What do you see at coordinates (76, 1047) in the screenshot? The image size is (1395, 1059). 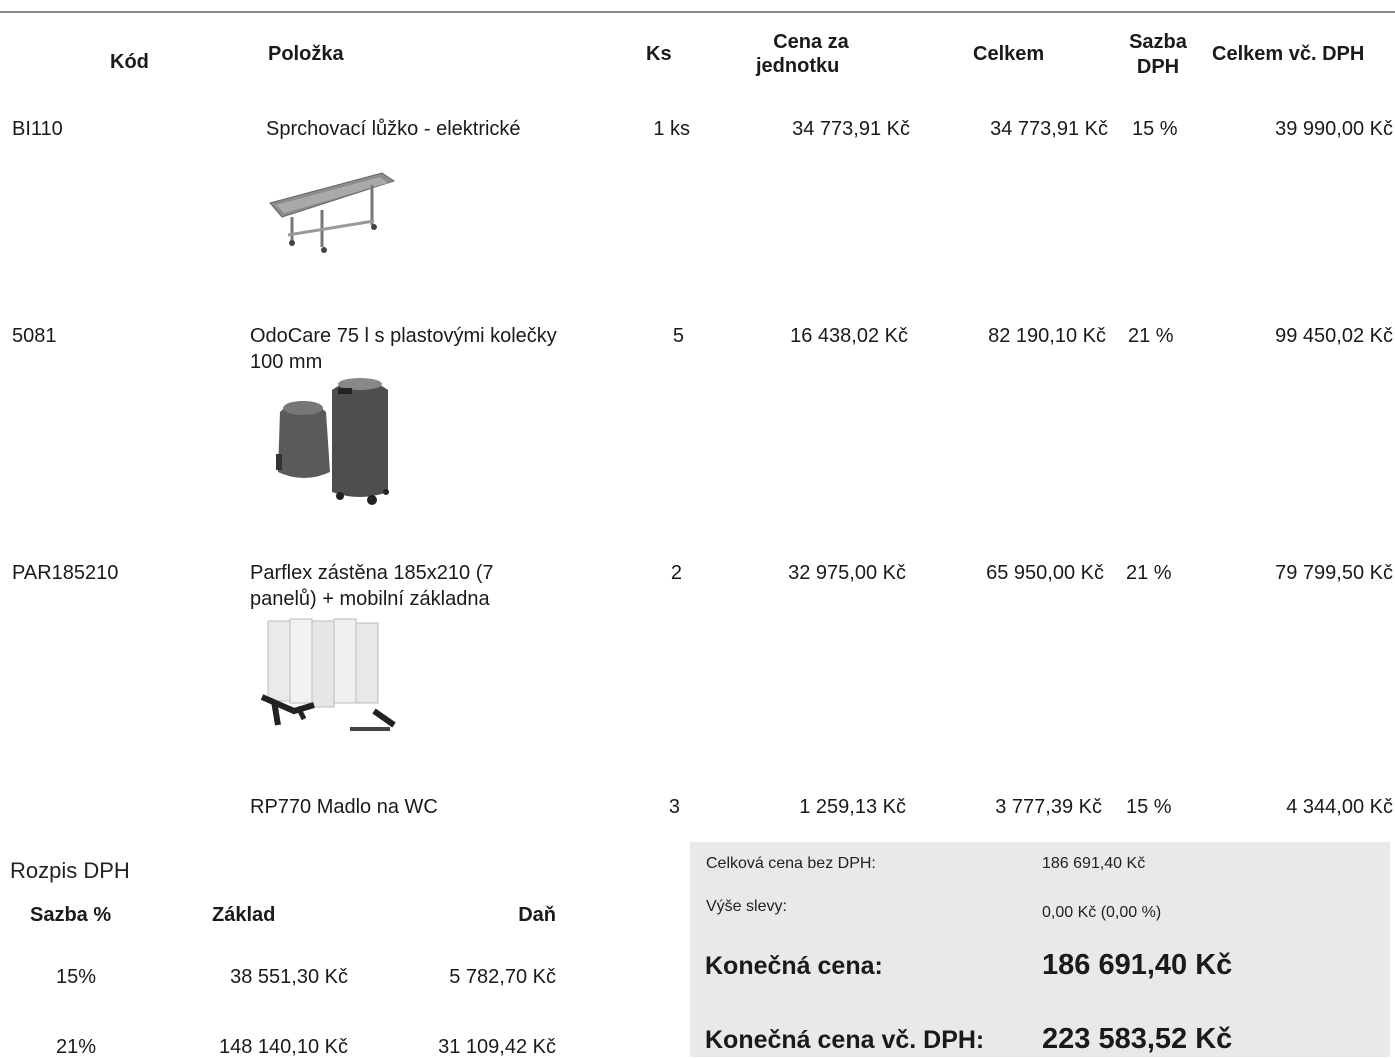 I see `vat-sazba: 21%` at bounding box center [76, 1047].